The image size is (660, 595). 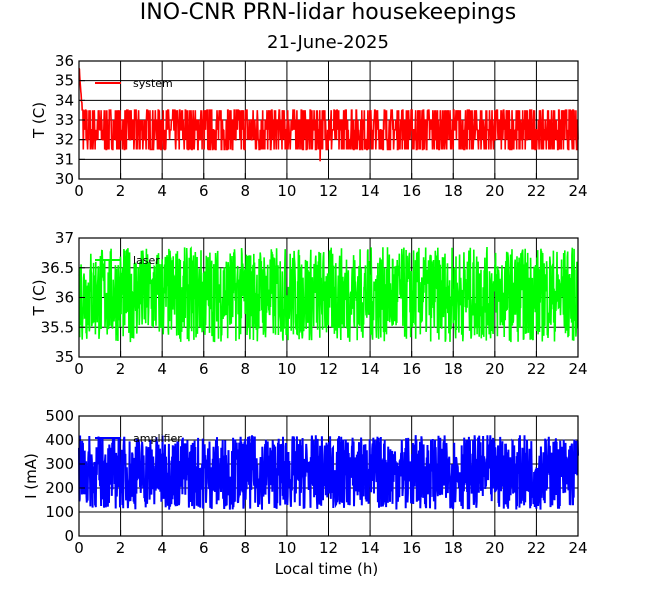 I want to click on y-tick-label: 33, so click(x=64, y=120).